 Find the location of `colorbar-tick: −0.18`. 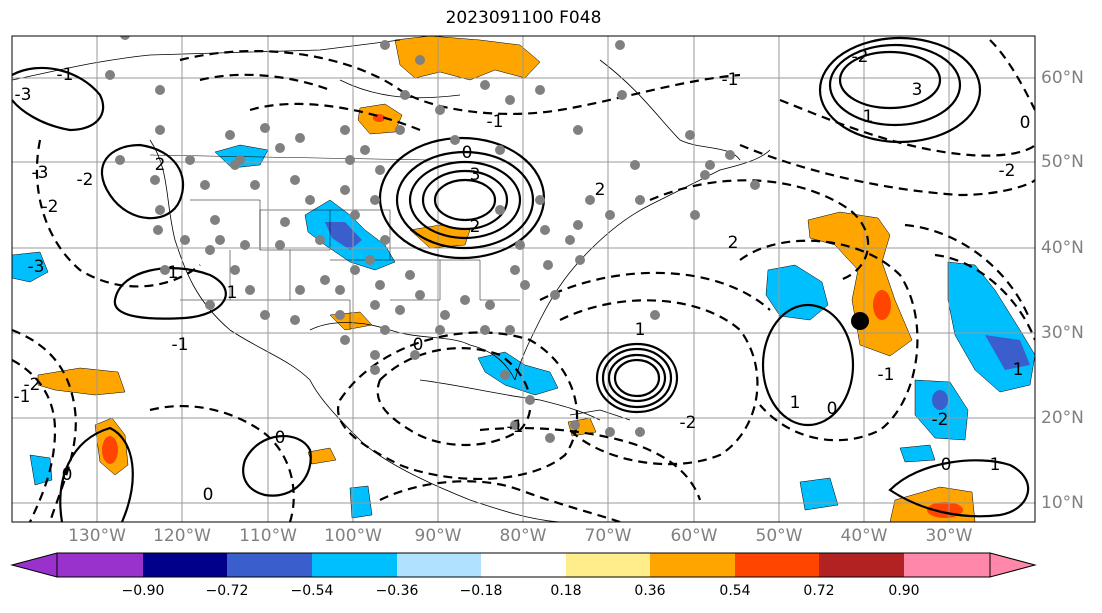

colorbar-tick: −0.18 is located at coordinates (481, 591).